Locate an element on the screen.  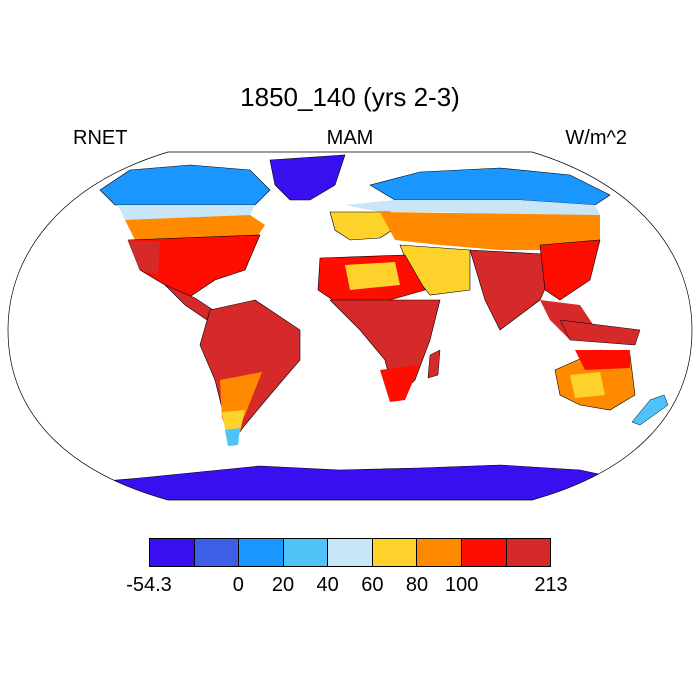
colorbar-tick-label: 213 is located at coordinates (551, 585).